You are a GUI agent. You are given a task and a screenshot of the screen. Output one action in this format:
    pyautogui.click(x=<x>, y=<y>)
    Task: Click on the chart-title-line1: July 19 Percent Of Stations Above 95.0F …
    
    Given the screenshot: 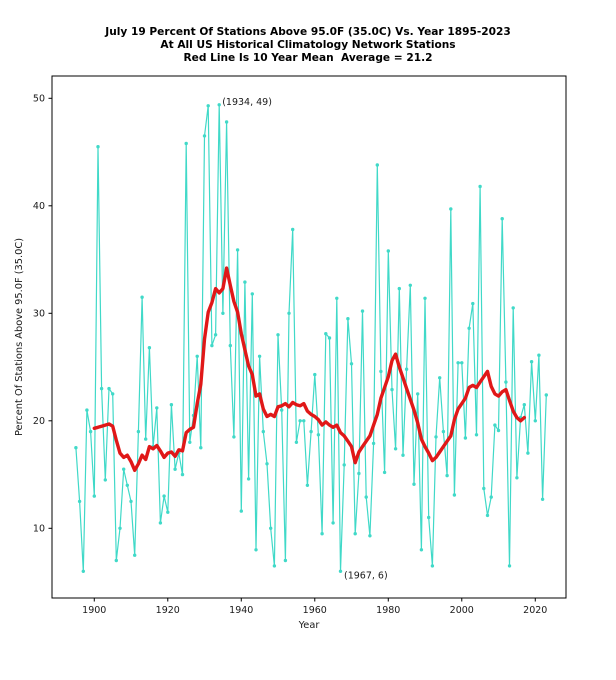 What is the action you would take?
    pyautogui.click(x=308, y=32)
    